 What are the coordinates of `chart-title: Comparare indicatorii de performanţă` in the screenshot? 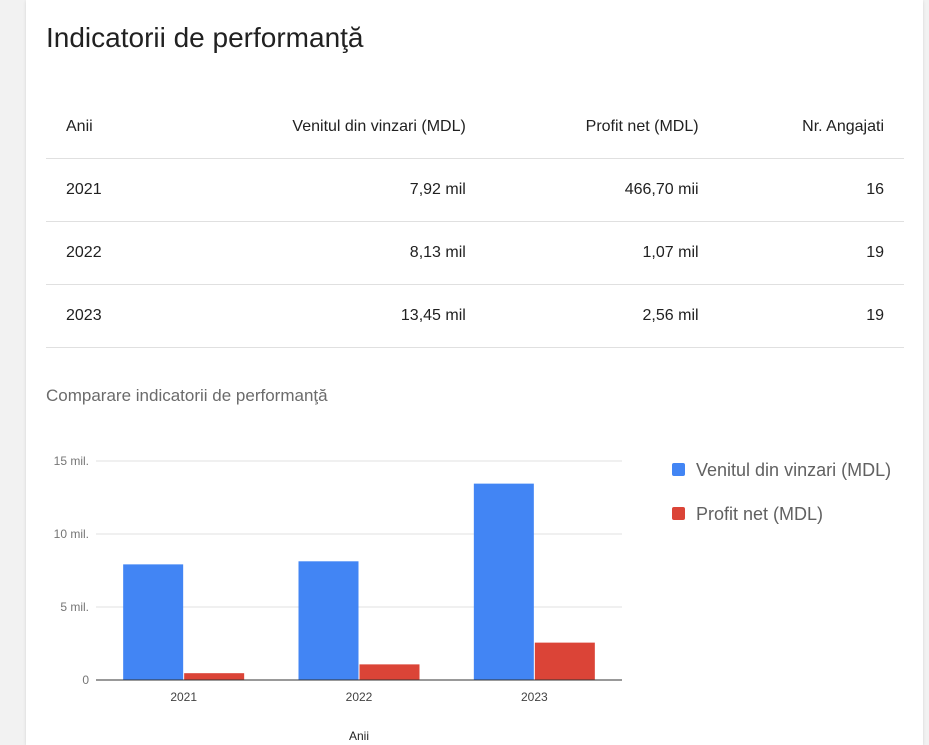 It's located at (187, 395).